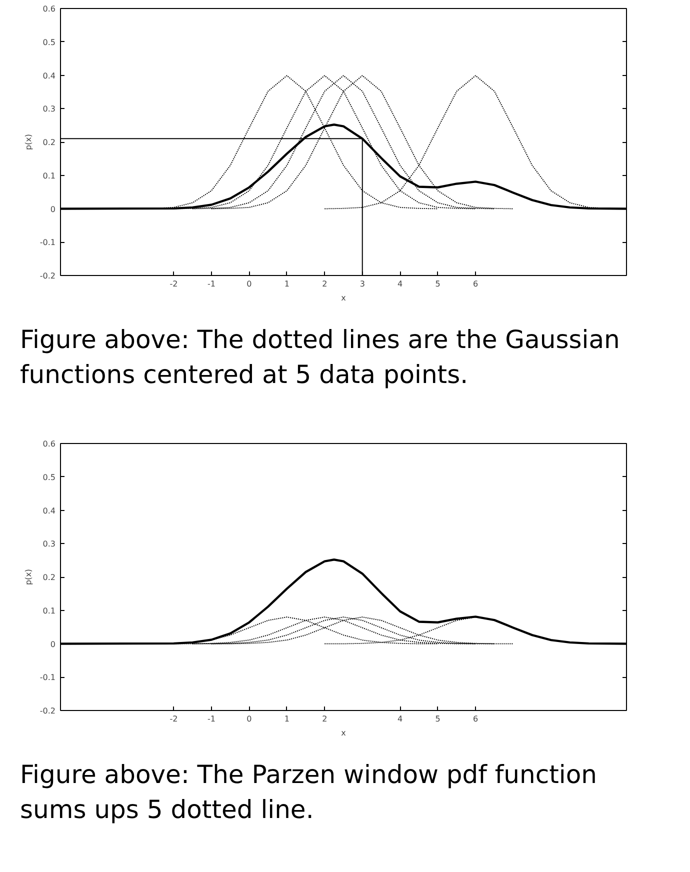 The height and width of the screenshot is (872, 690). I want to click on x-tick-label: 3, so click(362, 284).